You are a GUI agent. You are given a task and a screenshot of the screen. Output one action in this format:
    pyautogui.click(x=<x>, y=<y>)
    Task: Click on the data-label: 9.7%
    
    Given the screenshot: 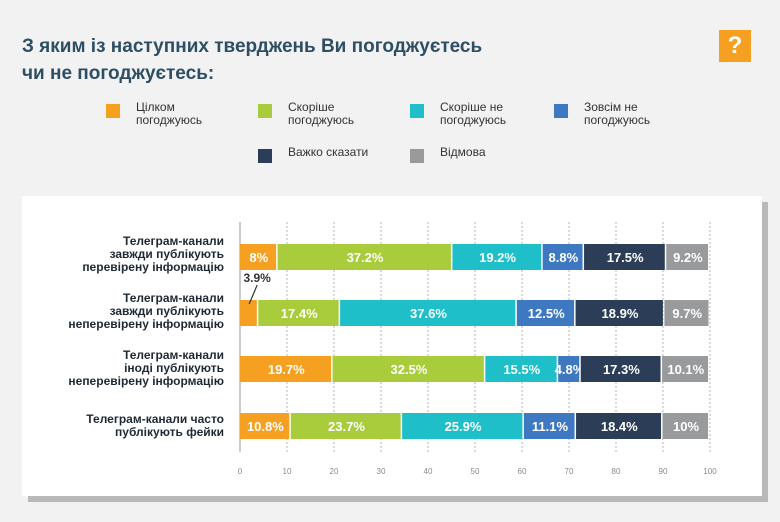 What is the action you would take?
    pyautogui.click(x=687, y=313)
    